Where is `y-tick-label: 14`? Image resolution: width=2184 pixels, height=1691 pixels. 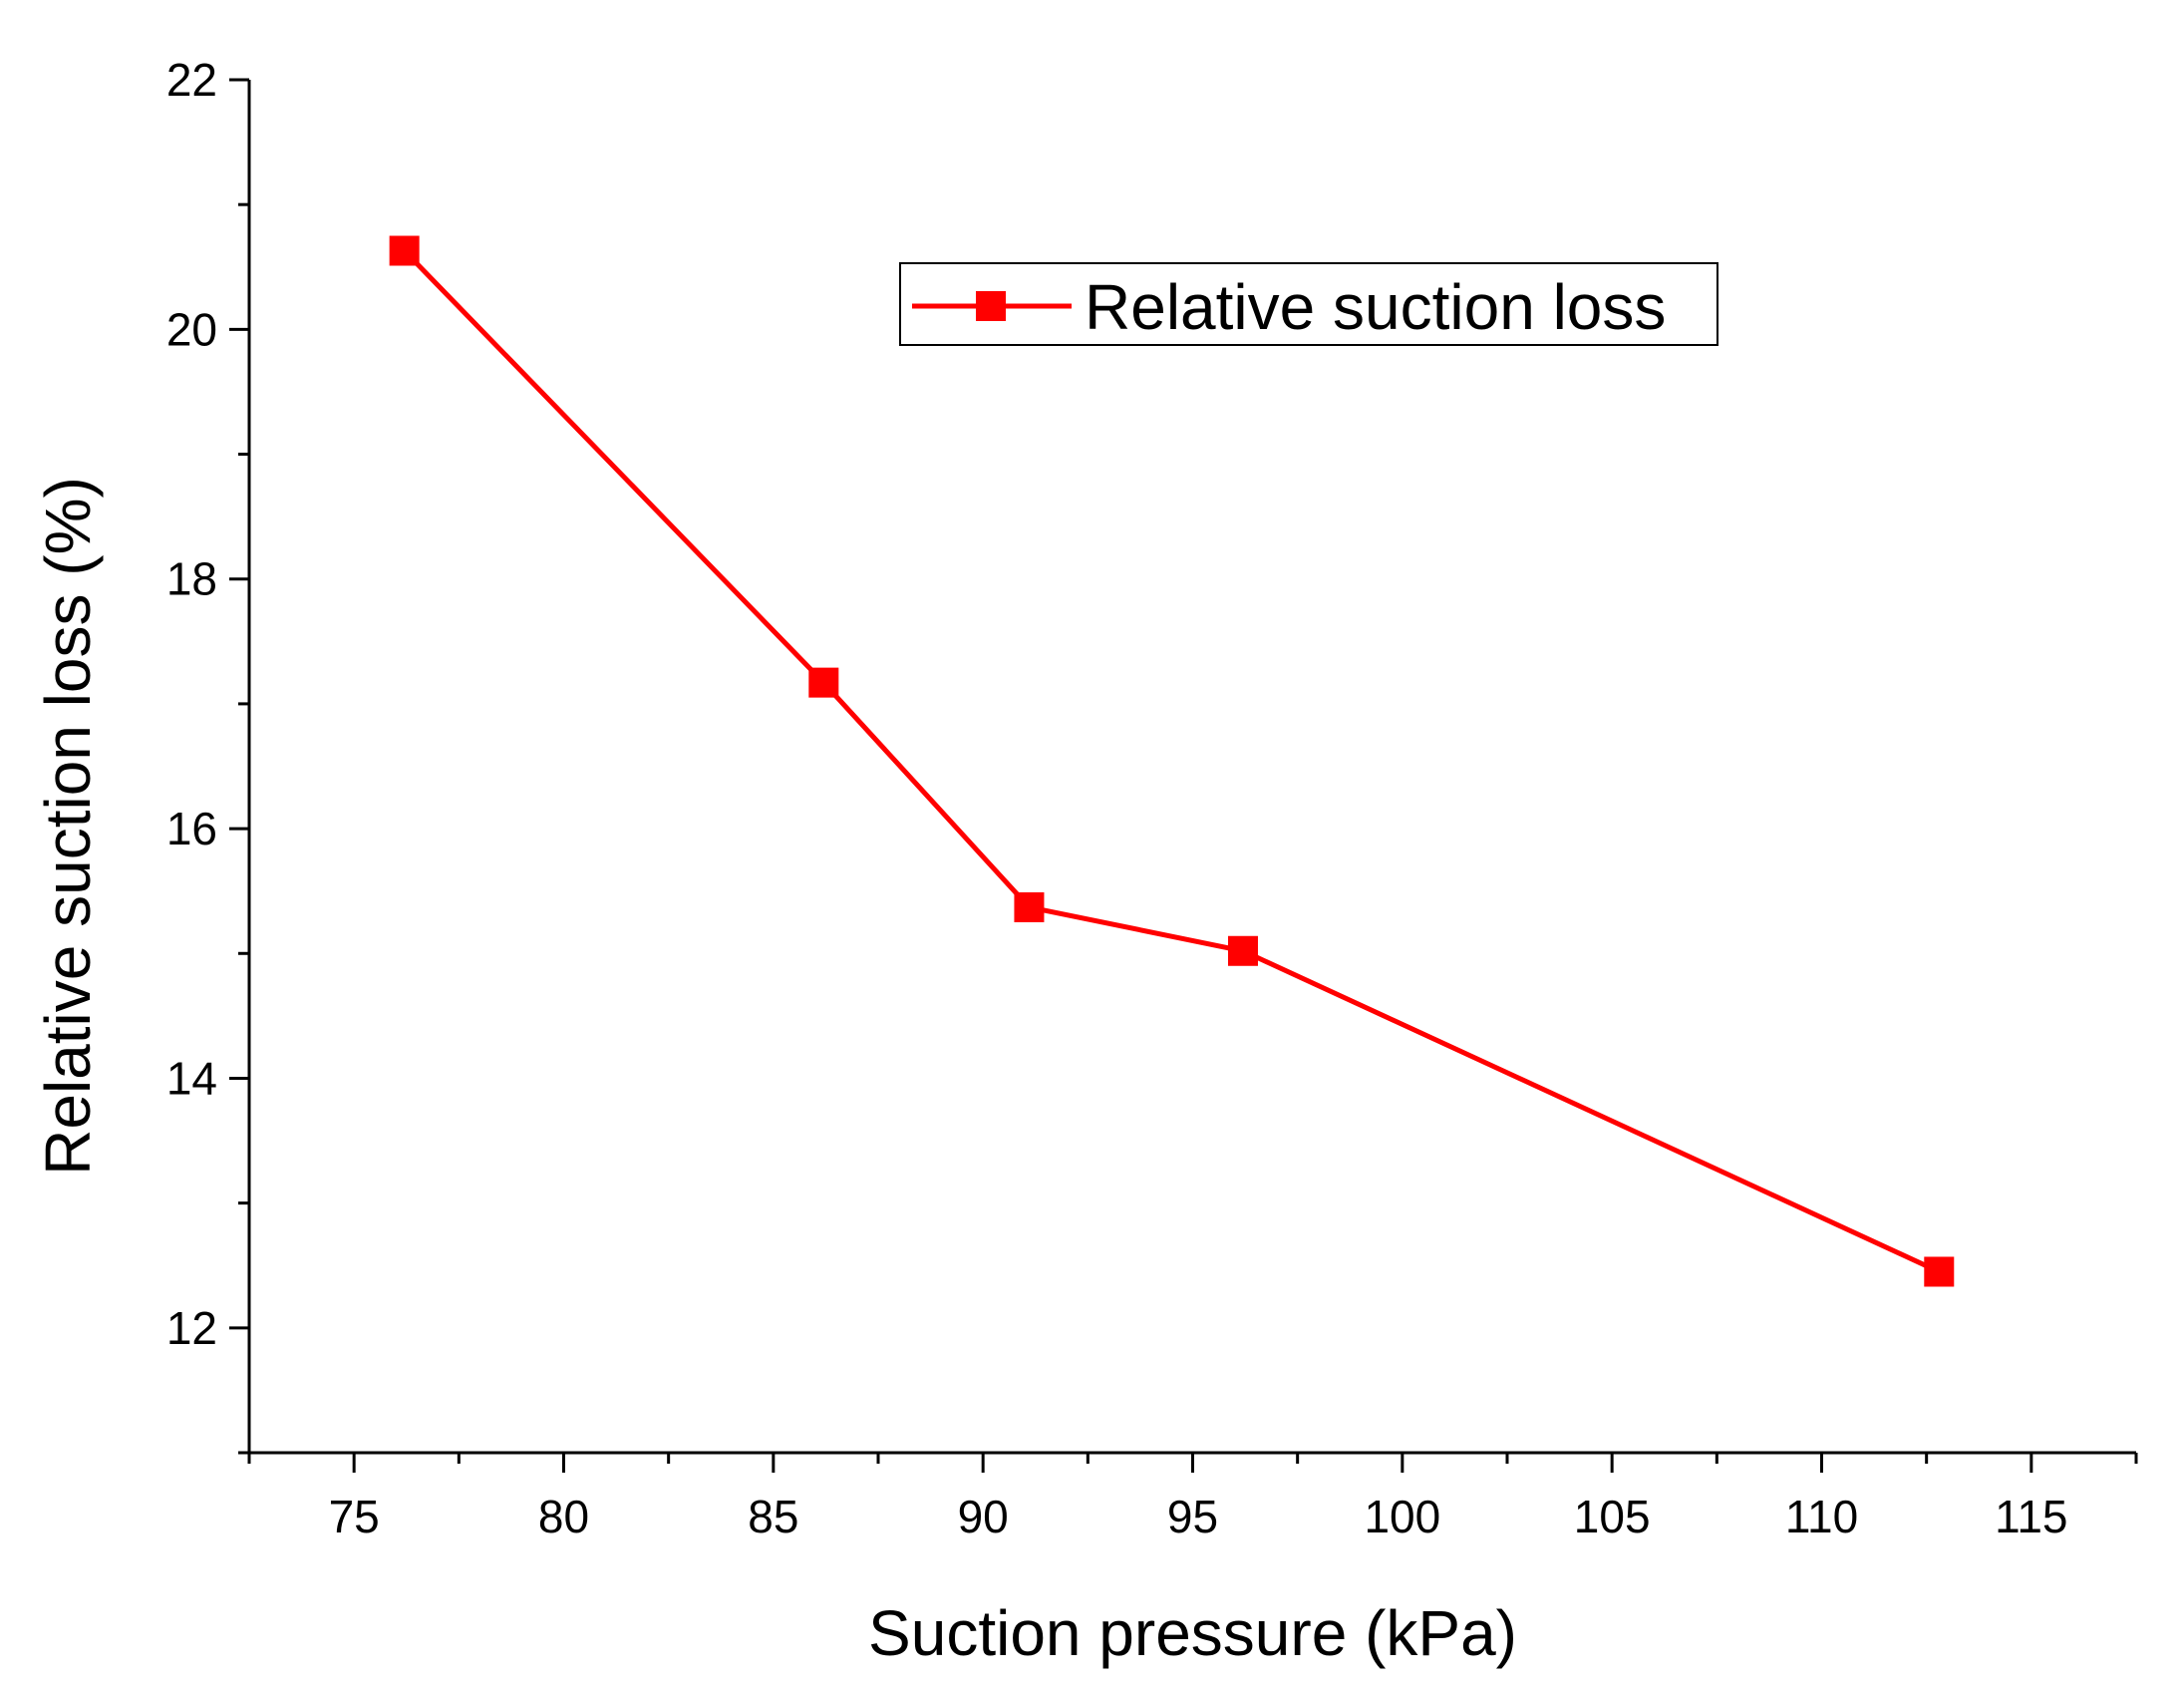 y-tick-label: 14 is located at coordinates (191, 1078).